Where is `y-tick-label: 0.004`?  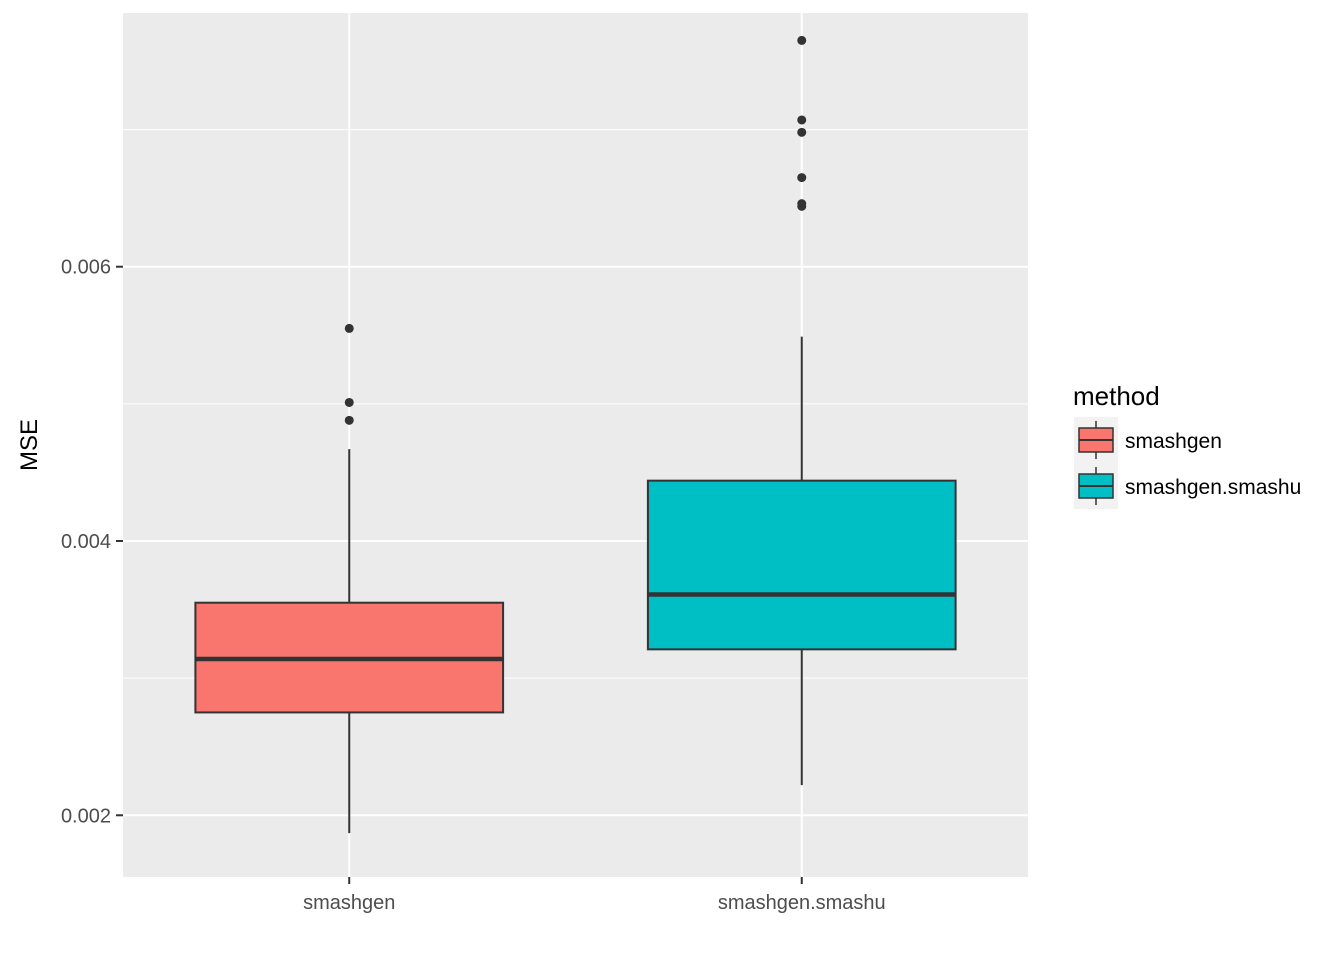 y-tick-label: 0.004 is located at coordinates (86, 542).